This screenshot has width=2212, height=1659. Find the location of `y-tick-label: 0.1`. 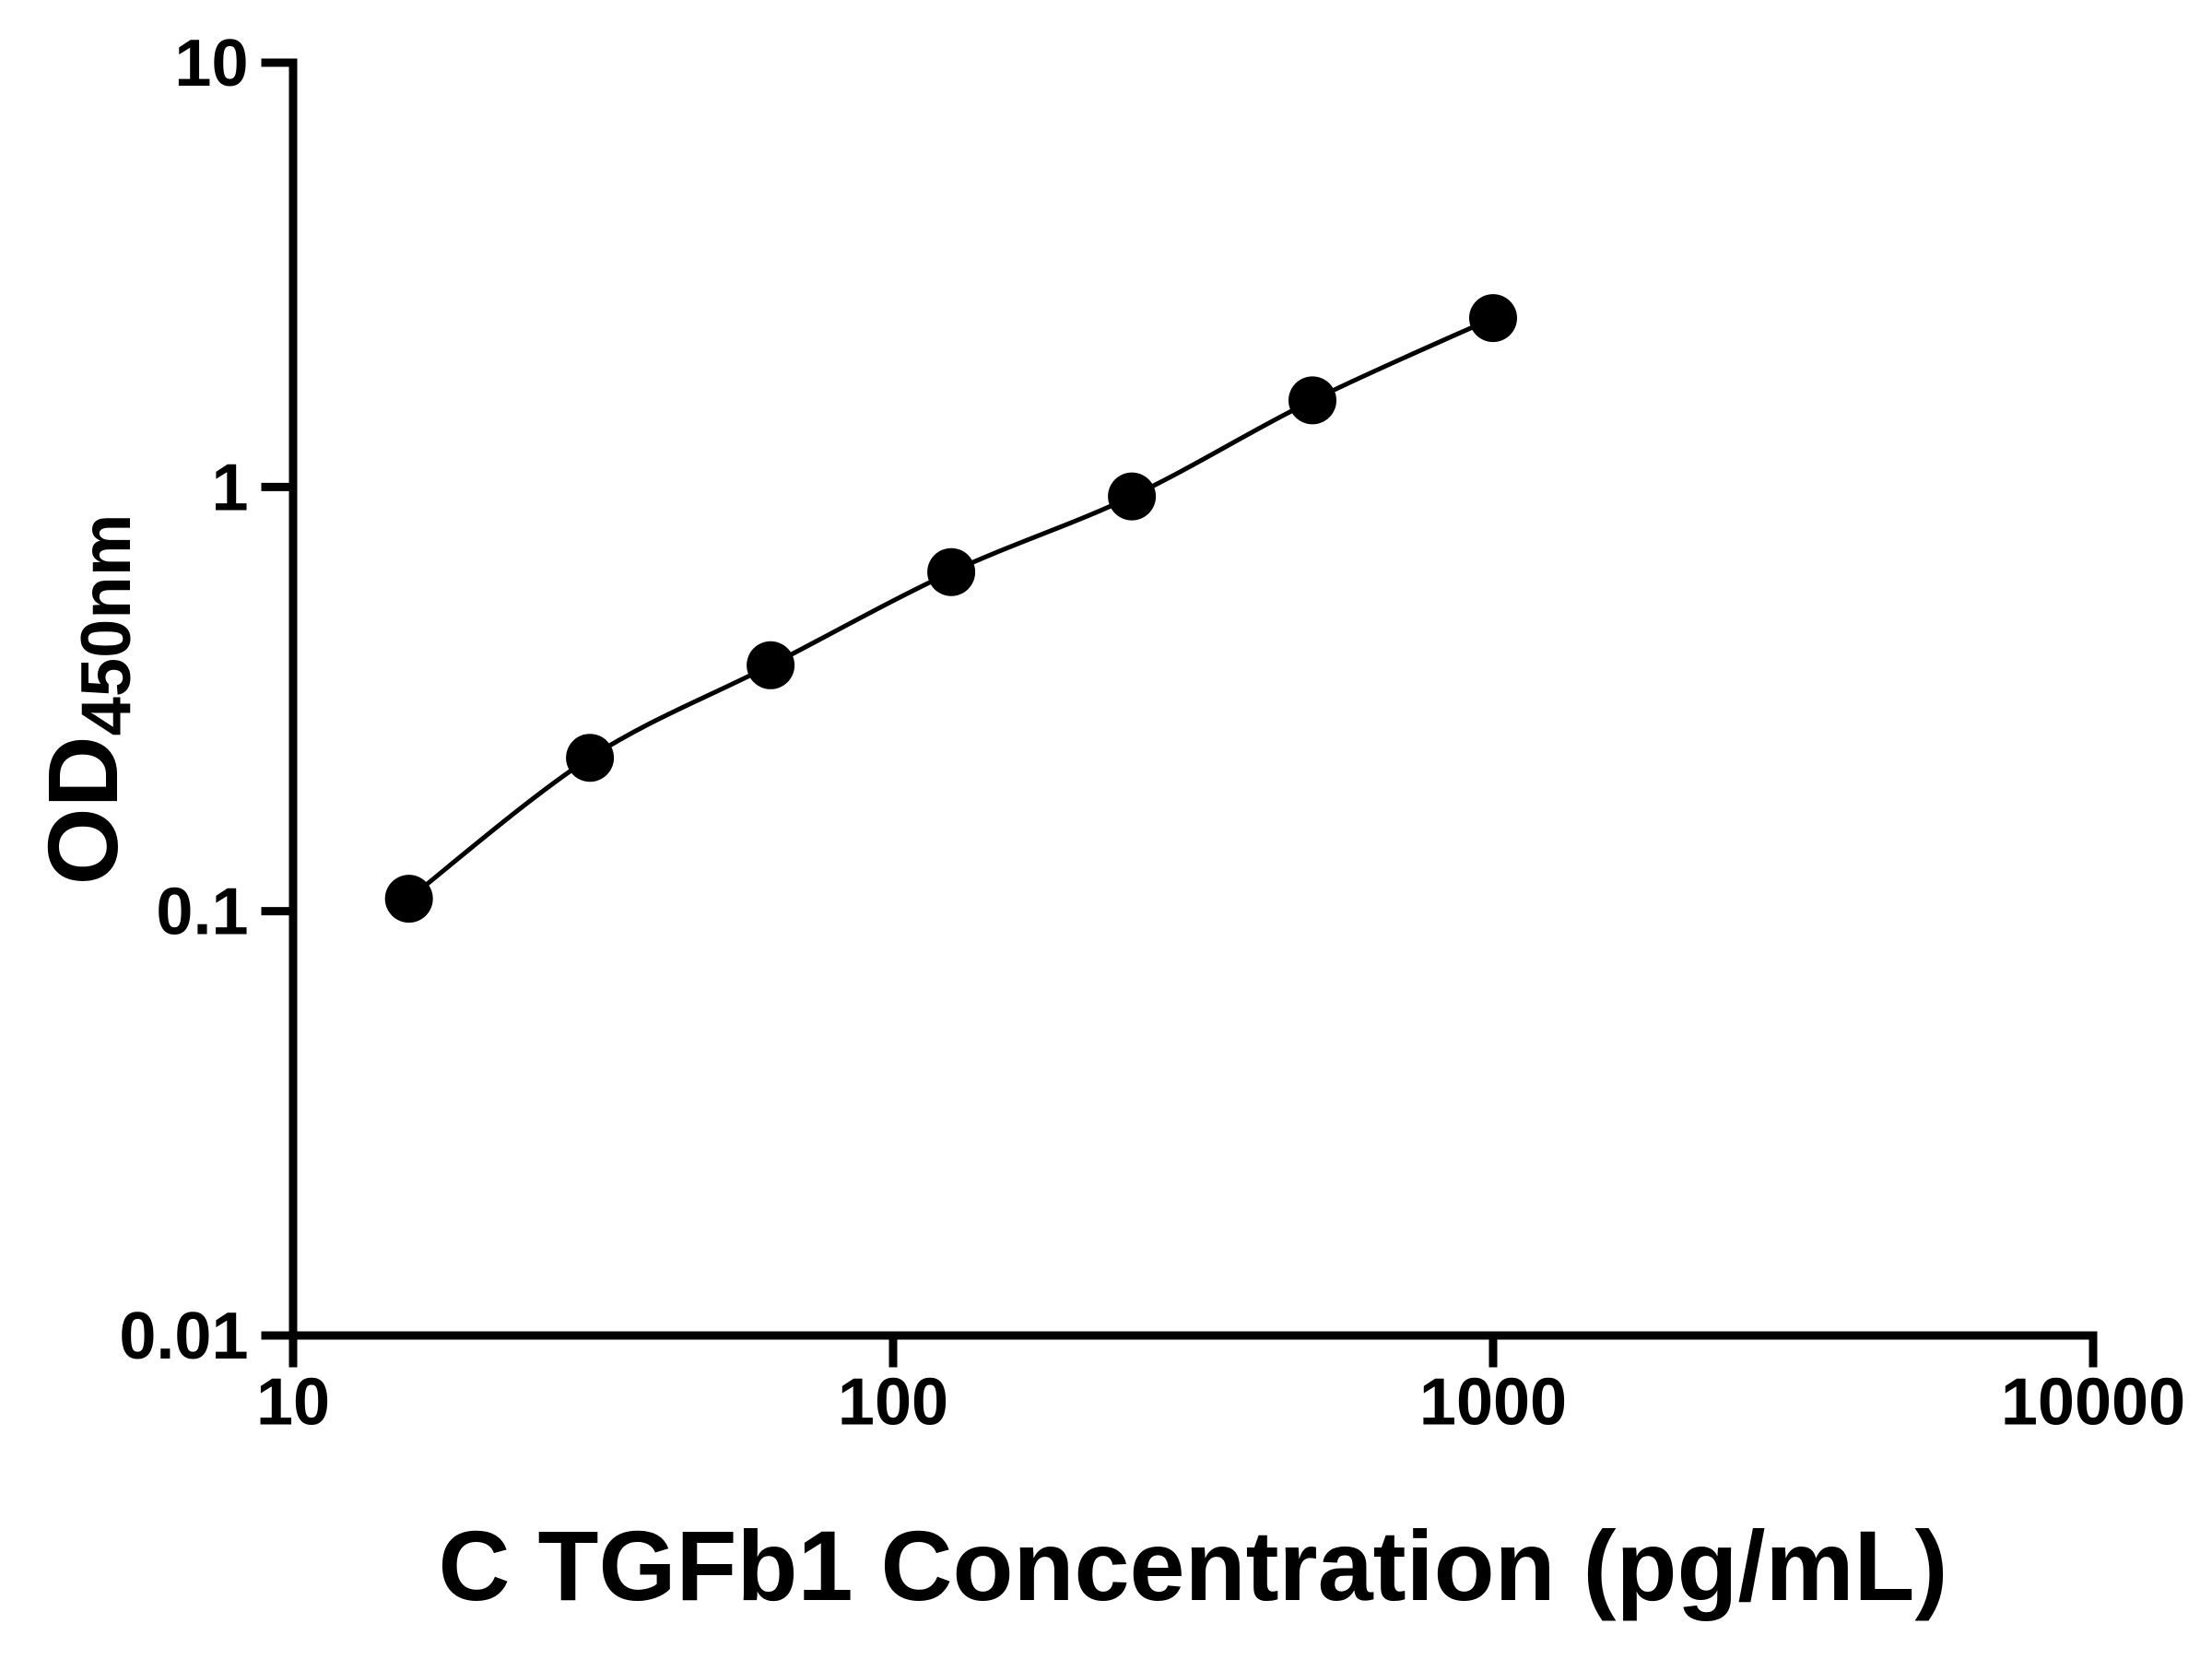

y-tick-label: 0.1 is located at coordinates (202, 912).